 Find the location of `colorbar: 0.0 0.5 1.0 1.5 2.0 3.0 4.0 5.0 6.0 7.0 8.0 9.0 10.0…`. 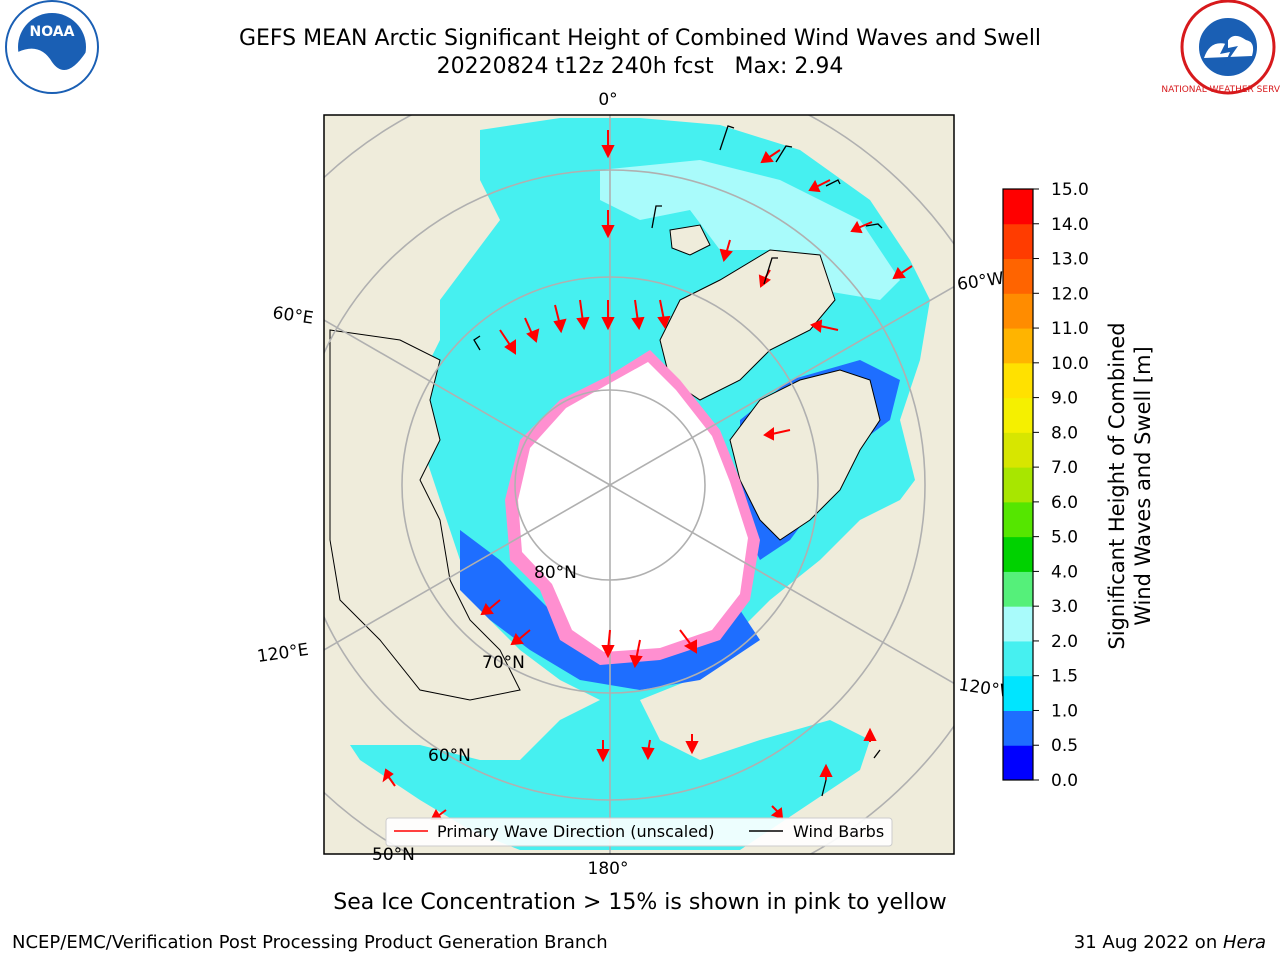

colorbar: 0.0 0.5 1.0 1.5 2.0 3.0 4.0 5.0 6.0 7.0 8.0 9.0 10.0… is located at coordinates (1045, 485).